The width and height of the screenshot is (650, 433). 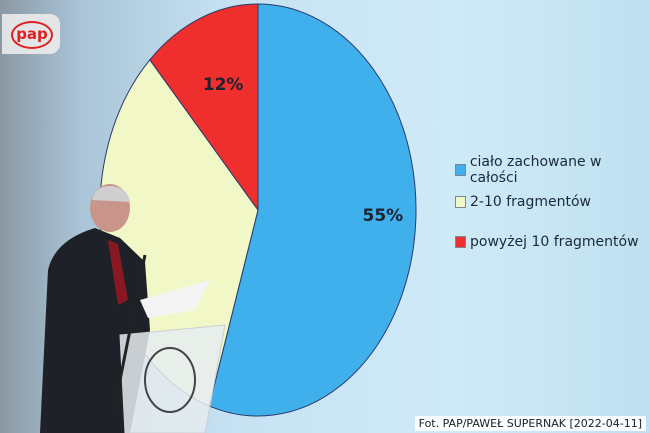 I want to click on legend-item: ciało zachowane w całości, so click(x=552, y=170).